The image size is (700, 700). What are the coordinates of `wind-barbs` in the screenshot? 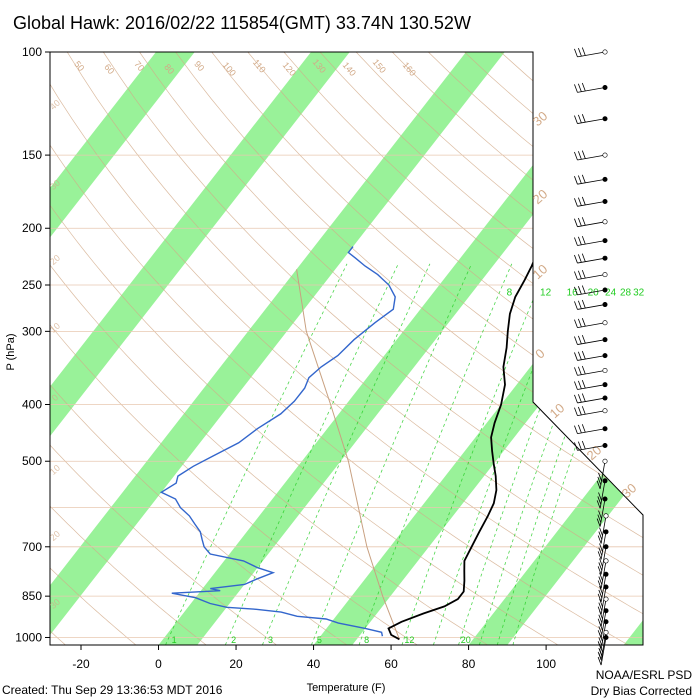 It's located at (591, 356).